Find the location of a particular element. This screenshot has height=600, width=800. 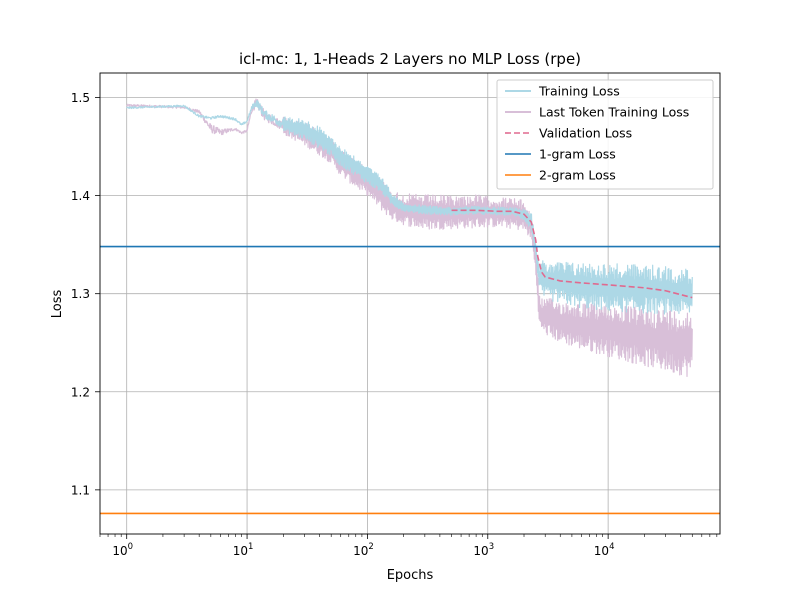

y-tick-label: 1.3 is located at coordinates (80, 294).